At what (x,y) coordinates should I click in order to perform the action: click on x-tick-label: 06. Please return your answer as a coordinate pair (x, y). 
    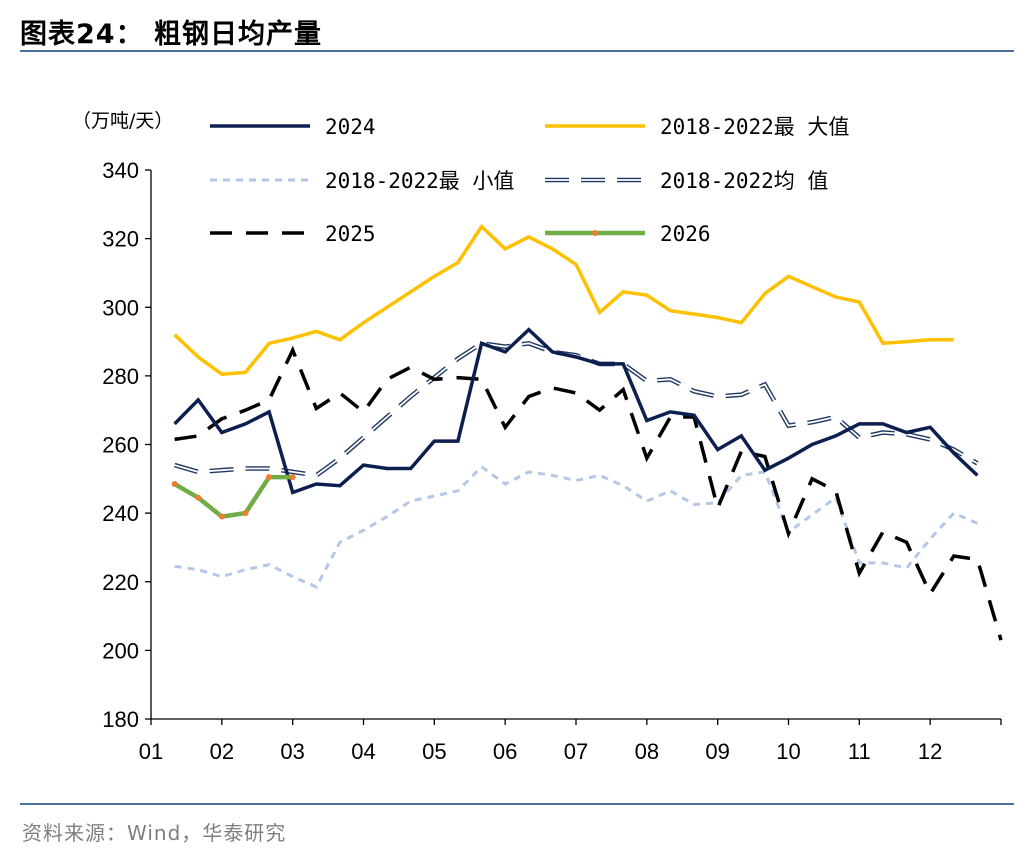
    Looking at the image, I should click on (505, 751).